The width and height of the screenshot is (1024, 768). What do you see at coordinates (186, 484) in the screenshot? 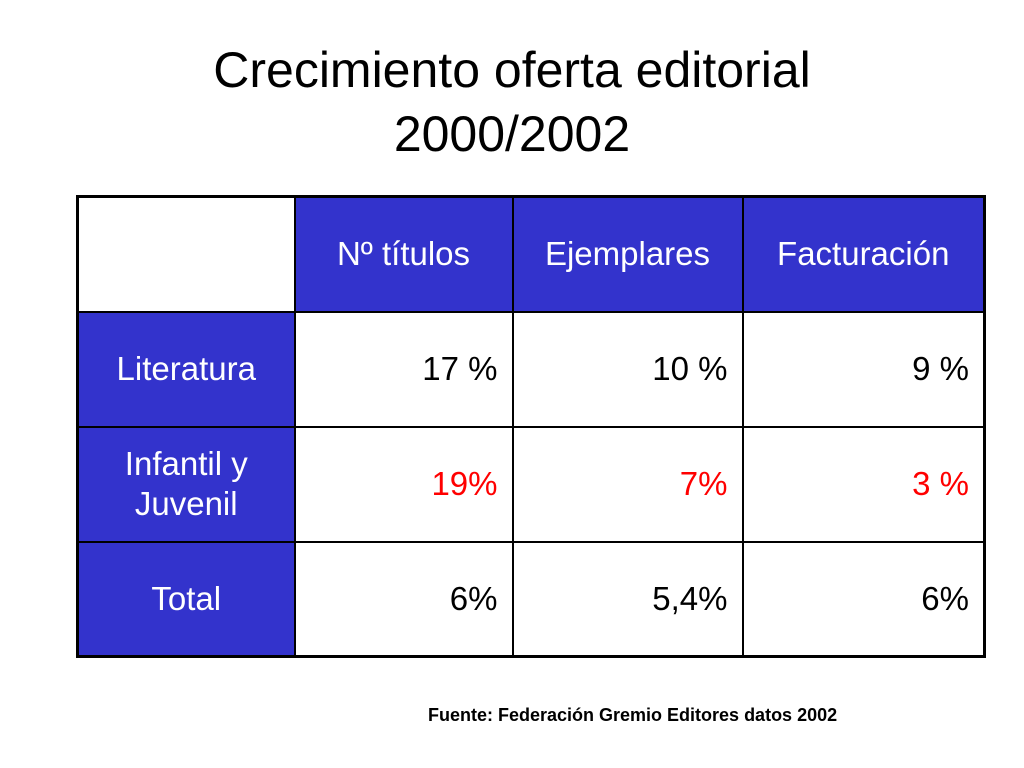
I see `row-header-infantil-juvenil: Infantil y Juvenil` at bounding box center [186, 484].